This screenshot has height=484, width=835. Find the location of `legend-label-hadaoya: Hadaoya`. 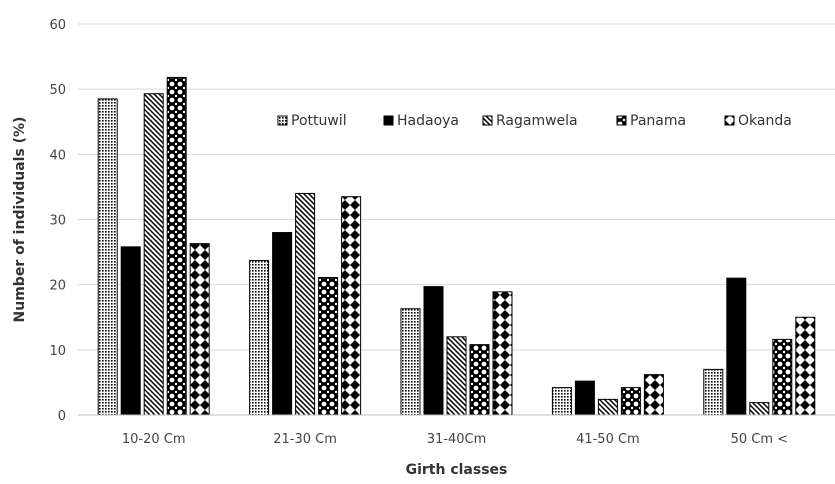

legend-label-hadaoya: Hadaoya is located at coordinates (428, 121).